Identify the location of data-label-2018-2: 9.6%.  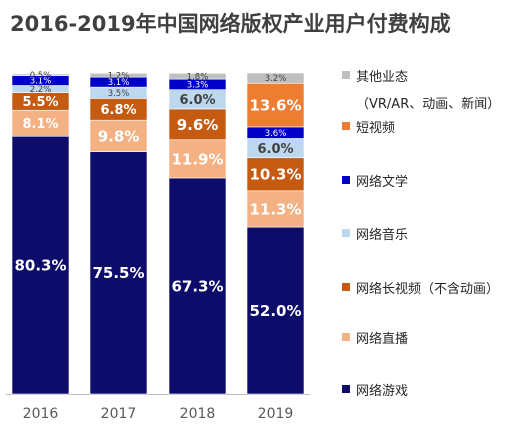
(198, 125).